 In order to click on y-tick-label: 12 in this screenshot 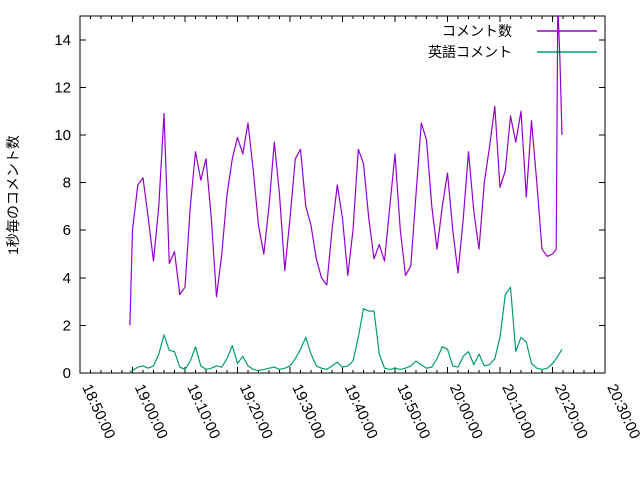, I will do `click(62, 87)`.